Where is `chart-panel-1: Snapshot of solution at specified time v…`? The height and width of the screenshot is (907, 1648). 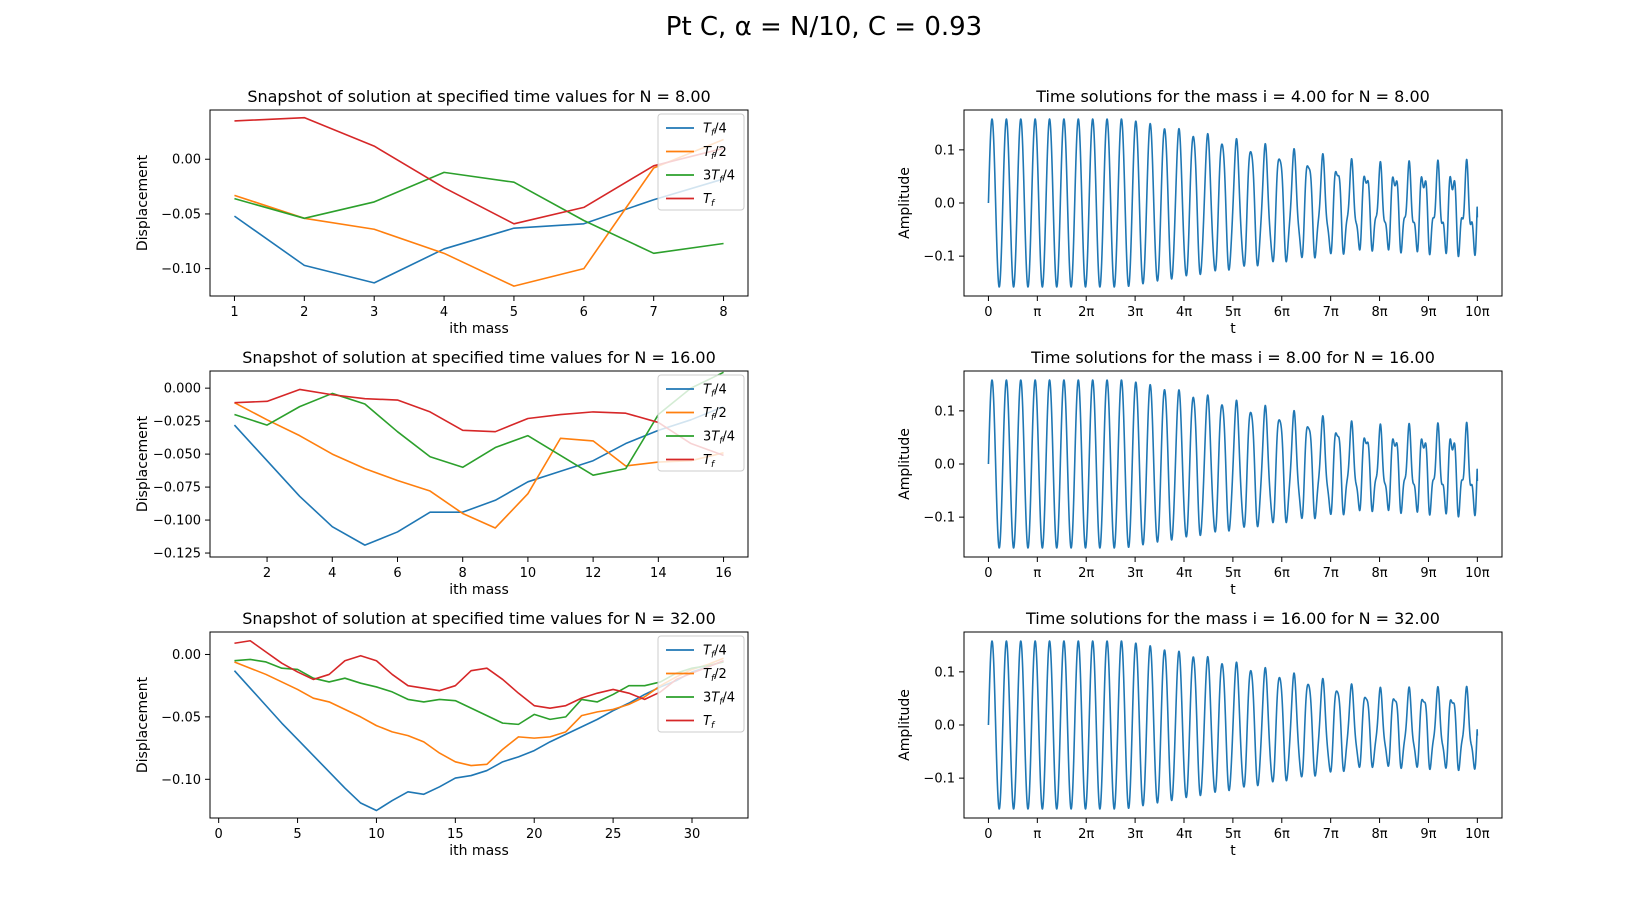 chart-panel-1: Snapshot of solution at specified time v… is located at coordinates (442, 212).